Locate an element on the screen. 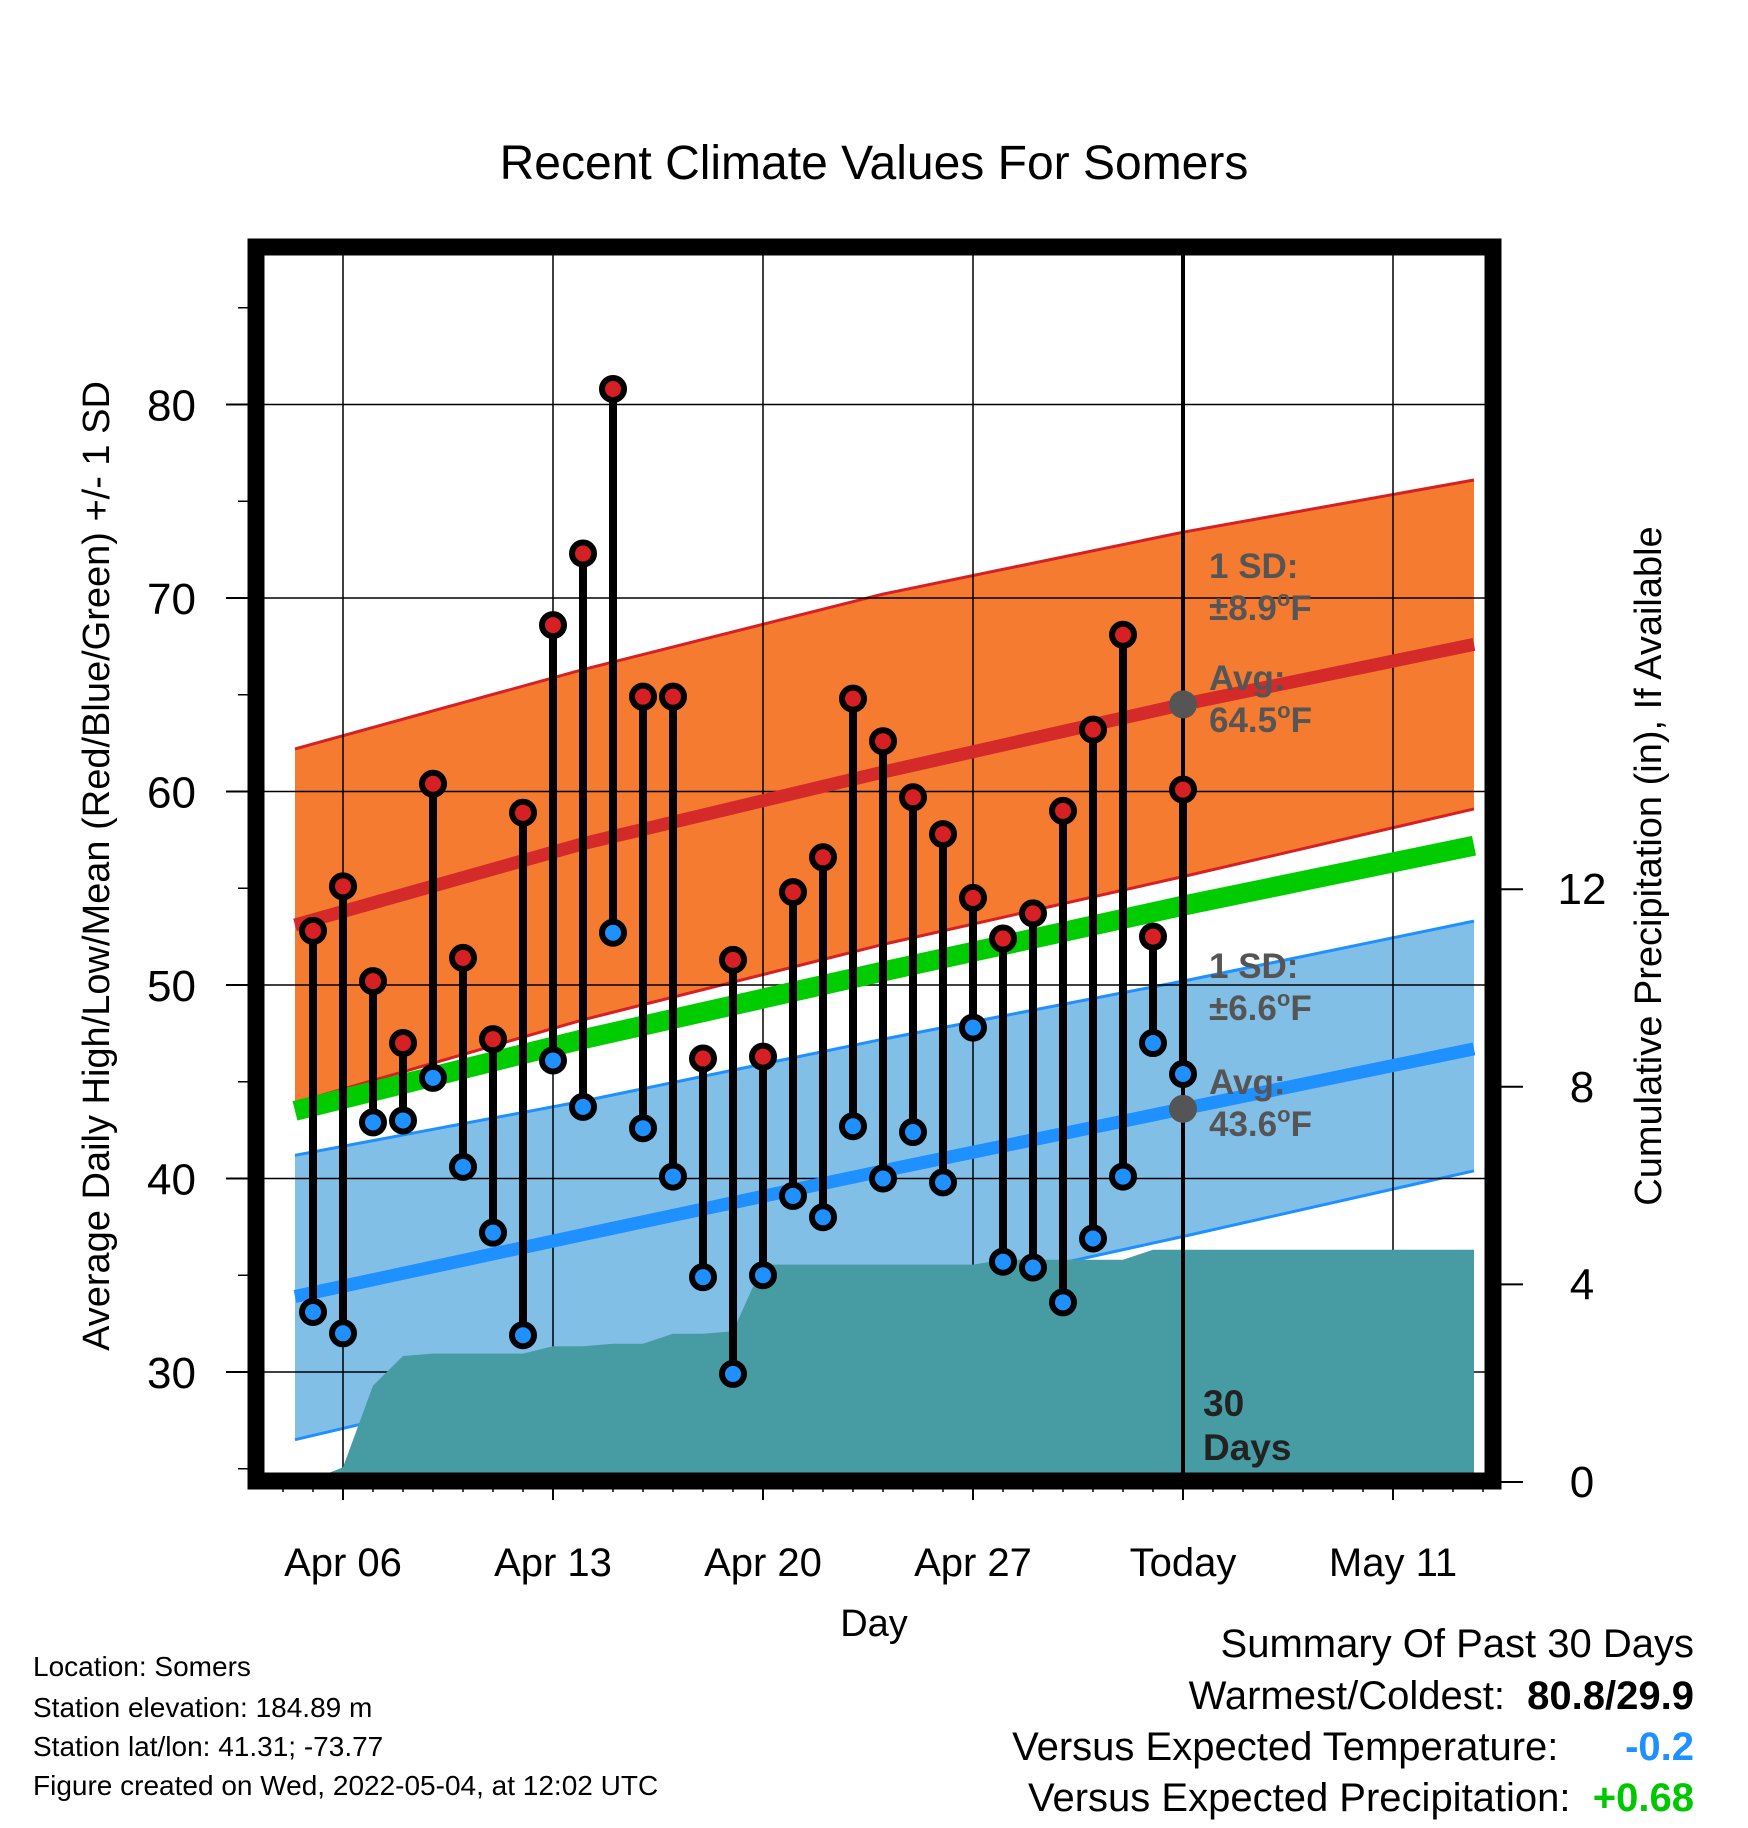 This screenshot has height=1828, width=1748. low-avg-marker is located at coordinates (1183, 1108).